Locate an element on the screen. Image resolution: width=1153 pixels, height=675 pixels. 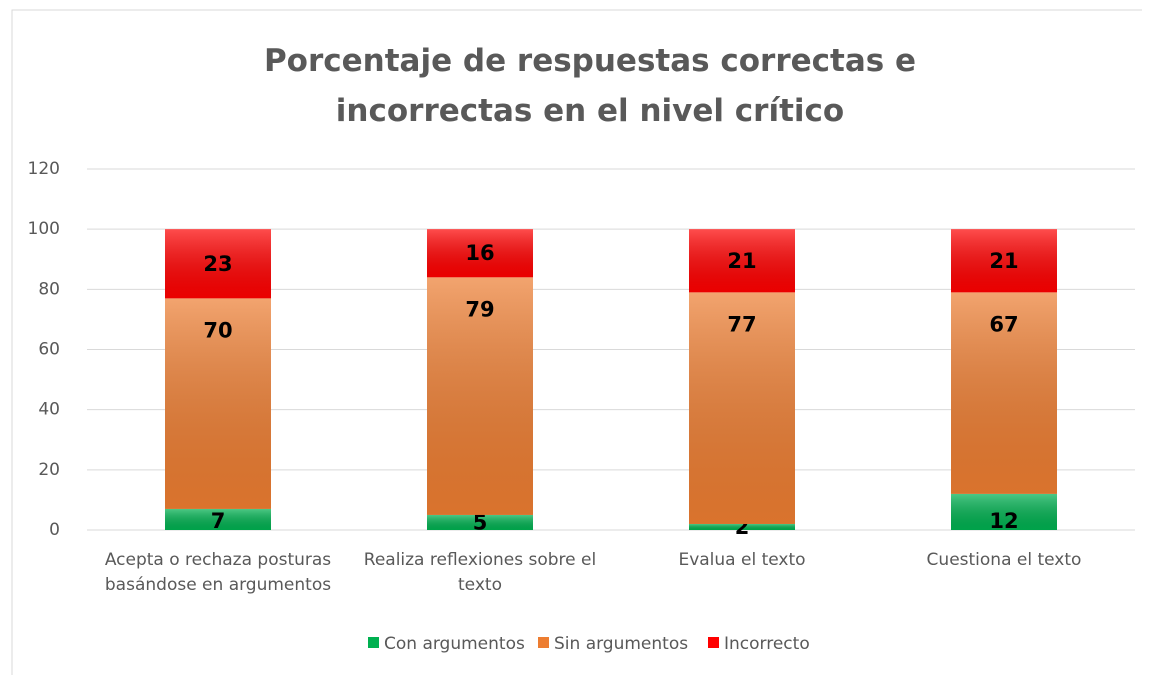
y-tick-label: 20 is located at coordinates (49, 470).